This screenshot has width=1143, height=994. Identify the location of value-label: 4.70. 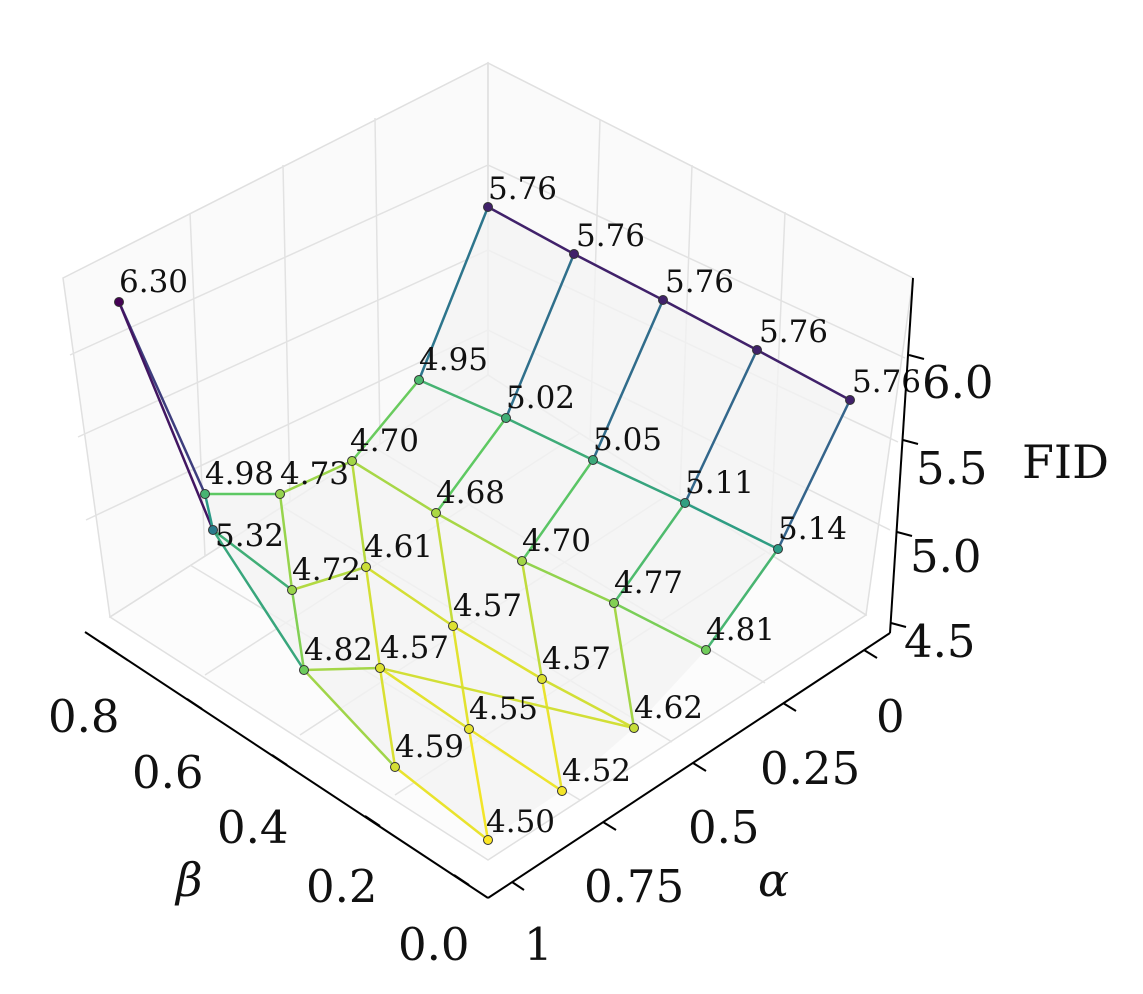
(556, 541).